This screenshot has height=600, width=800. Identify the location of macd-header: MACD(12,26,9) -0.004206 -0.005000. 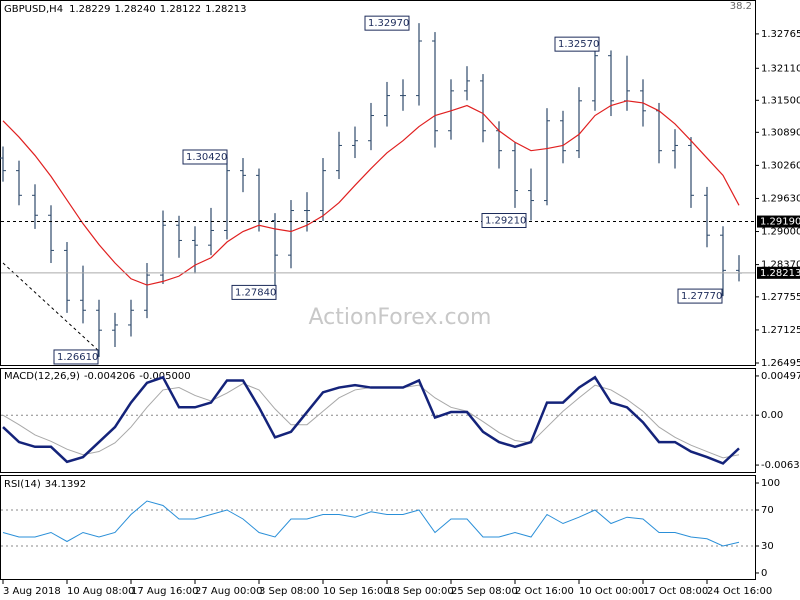
(97, 376).